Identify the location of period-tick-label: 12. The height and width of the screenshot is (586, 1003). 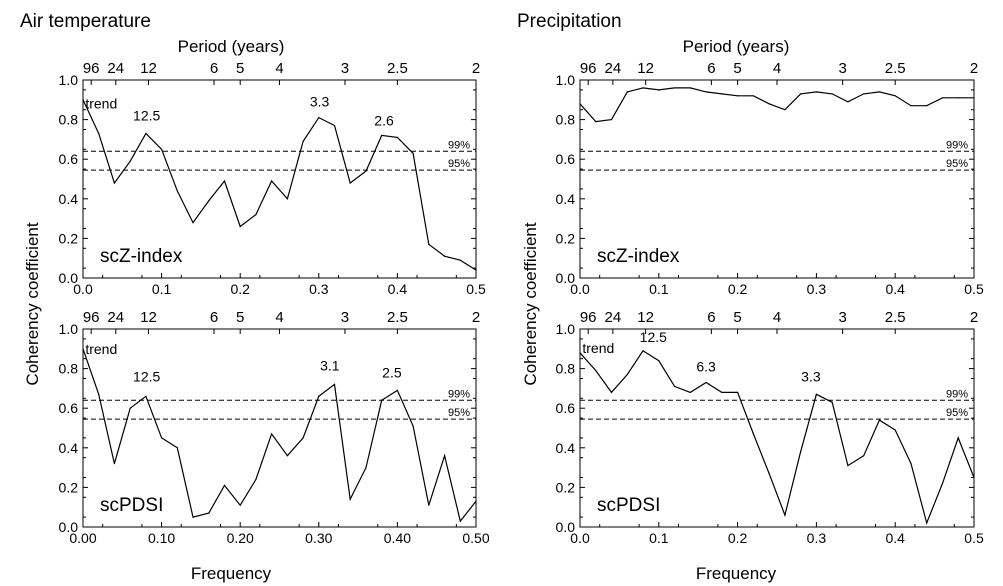
(645, 317).